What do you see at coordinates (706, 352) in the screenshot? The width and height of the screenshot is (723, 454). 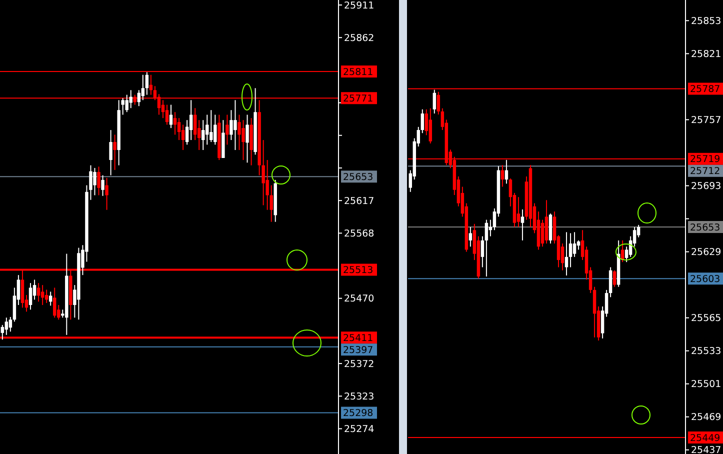 I see `y-tick-label: 25533` at bounding box center [706, 352].